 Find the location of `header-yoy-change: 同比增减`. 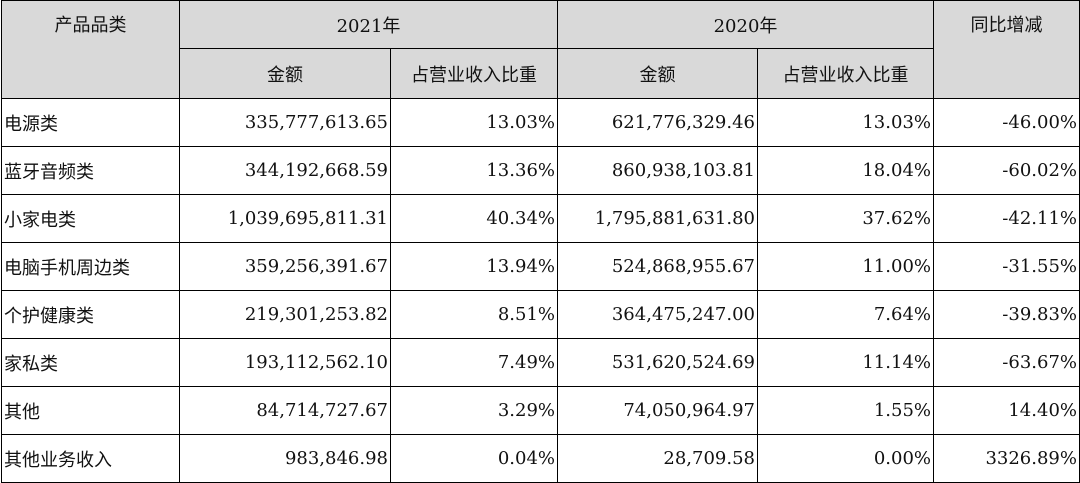

header-yoy-change: 同比增减 is located at coordinates (1006, 49).